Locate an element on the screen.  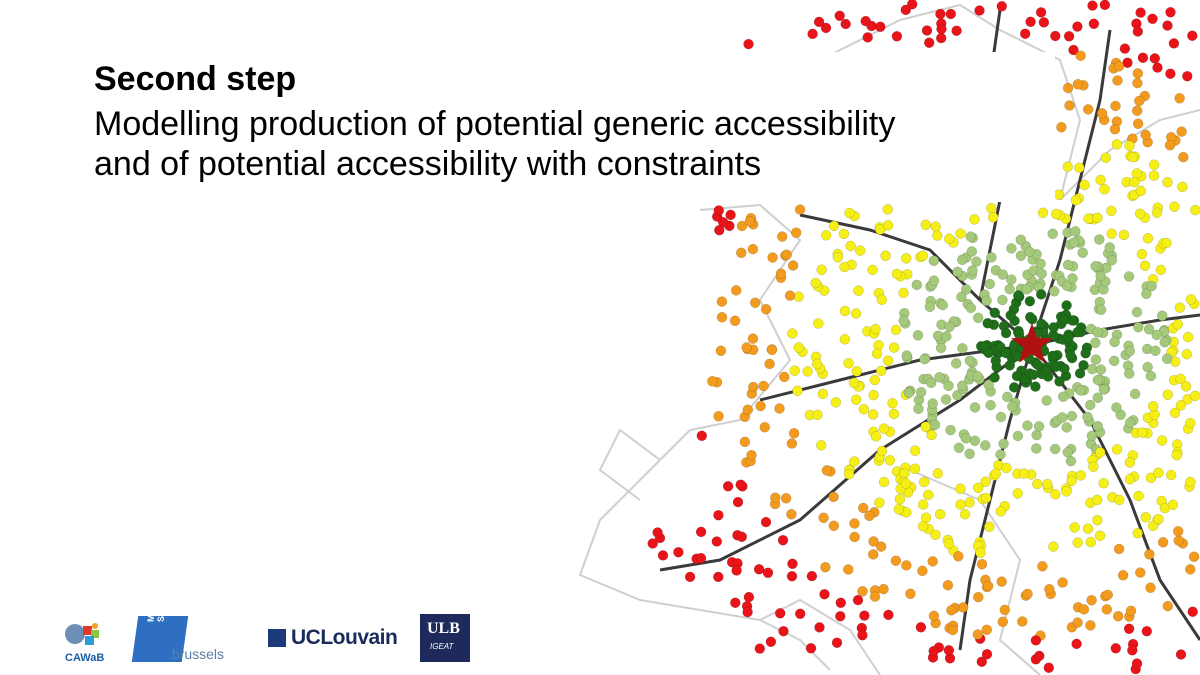
uclouvain-label: UCLouvain is located at coordinates (344, 637).